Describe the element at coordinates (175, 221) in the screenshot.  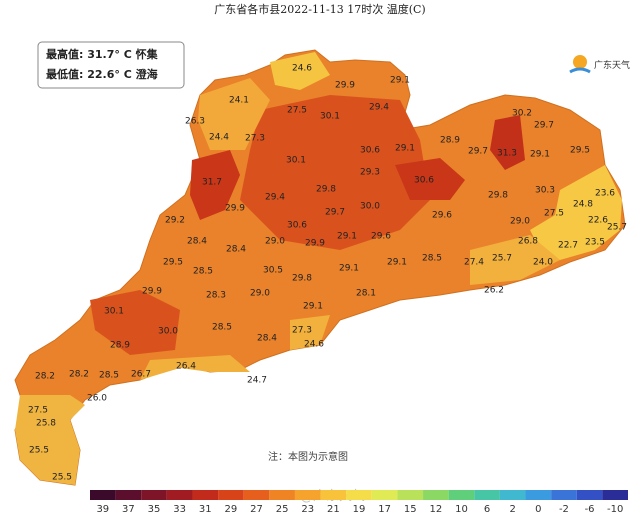
I see `station-value: 29.2` at that location.